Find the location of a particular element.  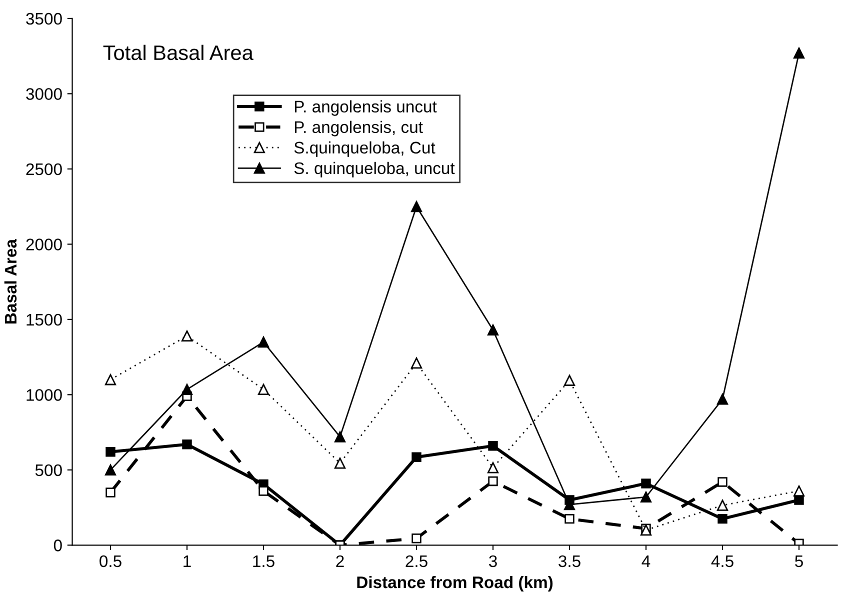

x-tick-label: 3 is located at coordinates (493, 561).